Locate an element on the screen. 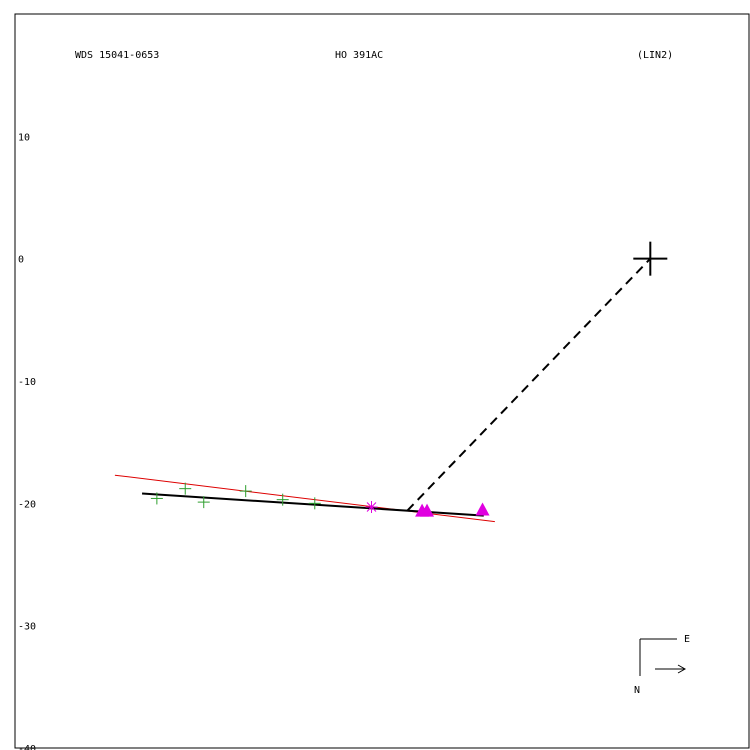 The image size is (750, 750). red-fit-line is located at coordinates (304, 498).